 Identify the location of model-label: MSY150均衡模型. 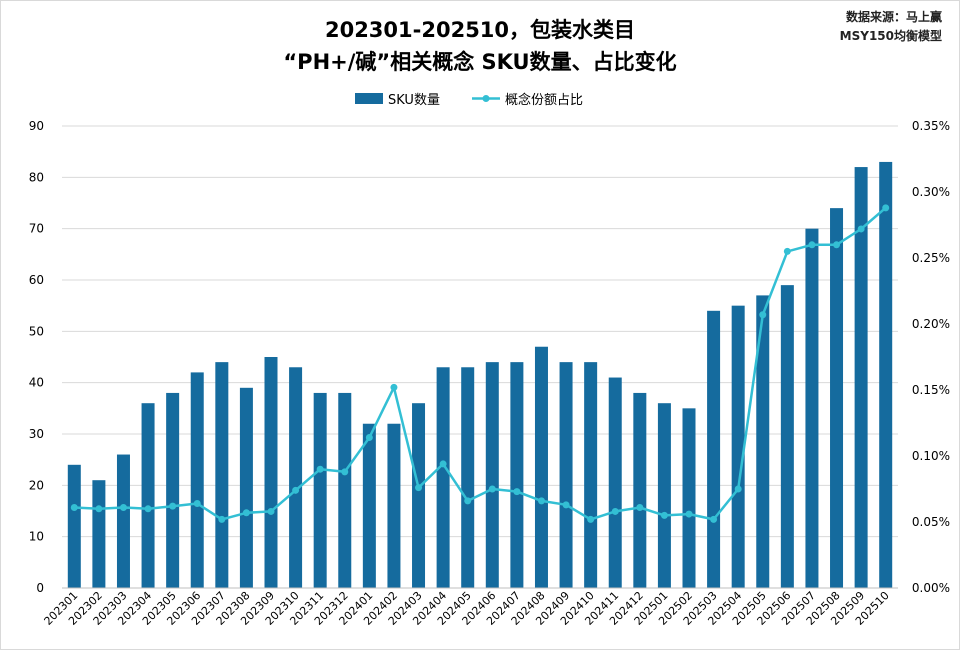
(890, 36).